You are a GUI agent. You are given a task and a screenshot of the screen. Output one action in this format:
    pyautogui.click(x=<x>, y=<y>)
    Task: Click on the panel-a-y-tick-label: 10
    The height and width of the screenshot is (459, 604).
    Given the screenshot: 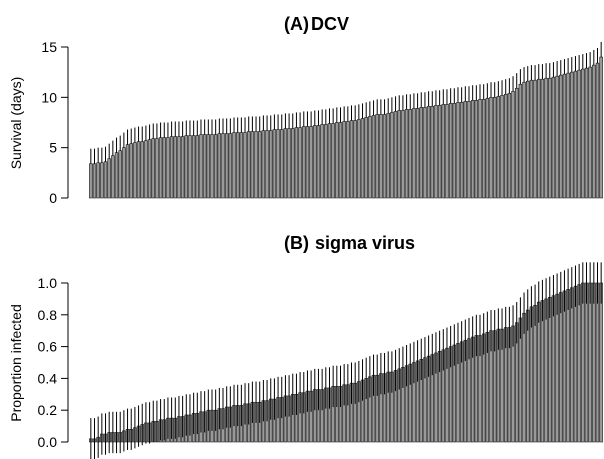 What is the action you would take?
    pyautogui.click(x=49, y=97)
    